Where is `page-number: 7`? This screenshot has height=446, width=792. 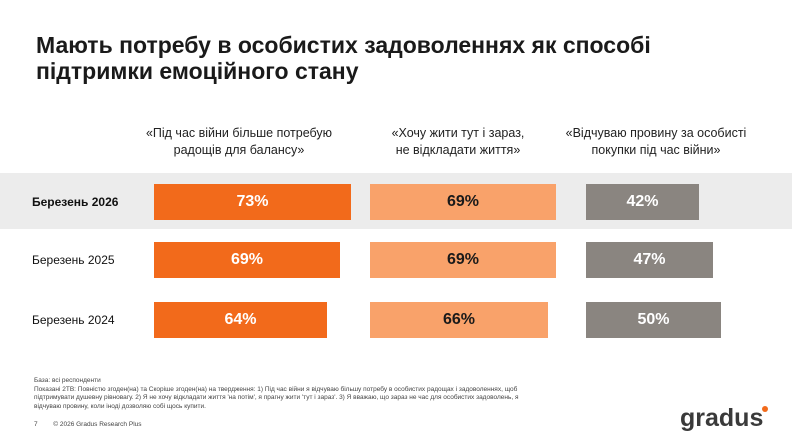 page-number: 7 is located at coordinates (36, 424).